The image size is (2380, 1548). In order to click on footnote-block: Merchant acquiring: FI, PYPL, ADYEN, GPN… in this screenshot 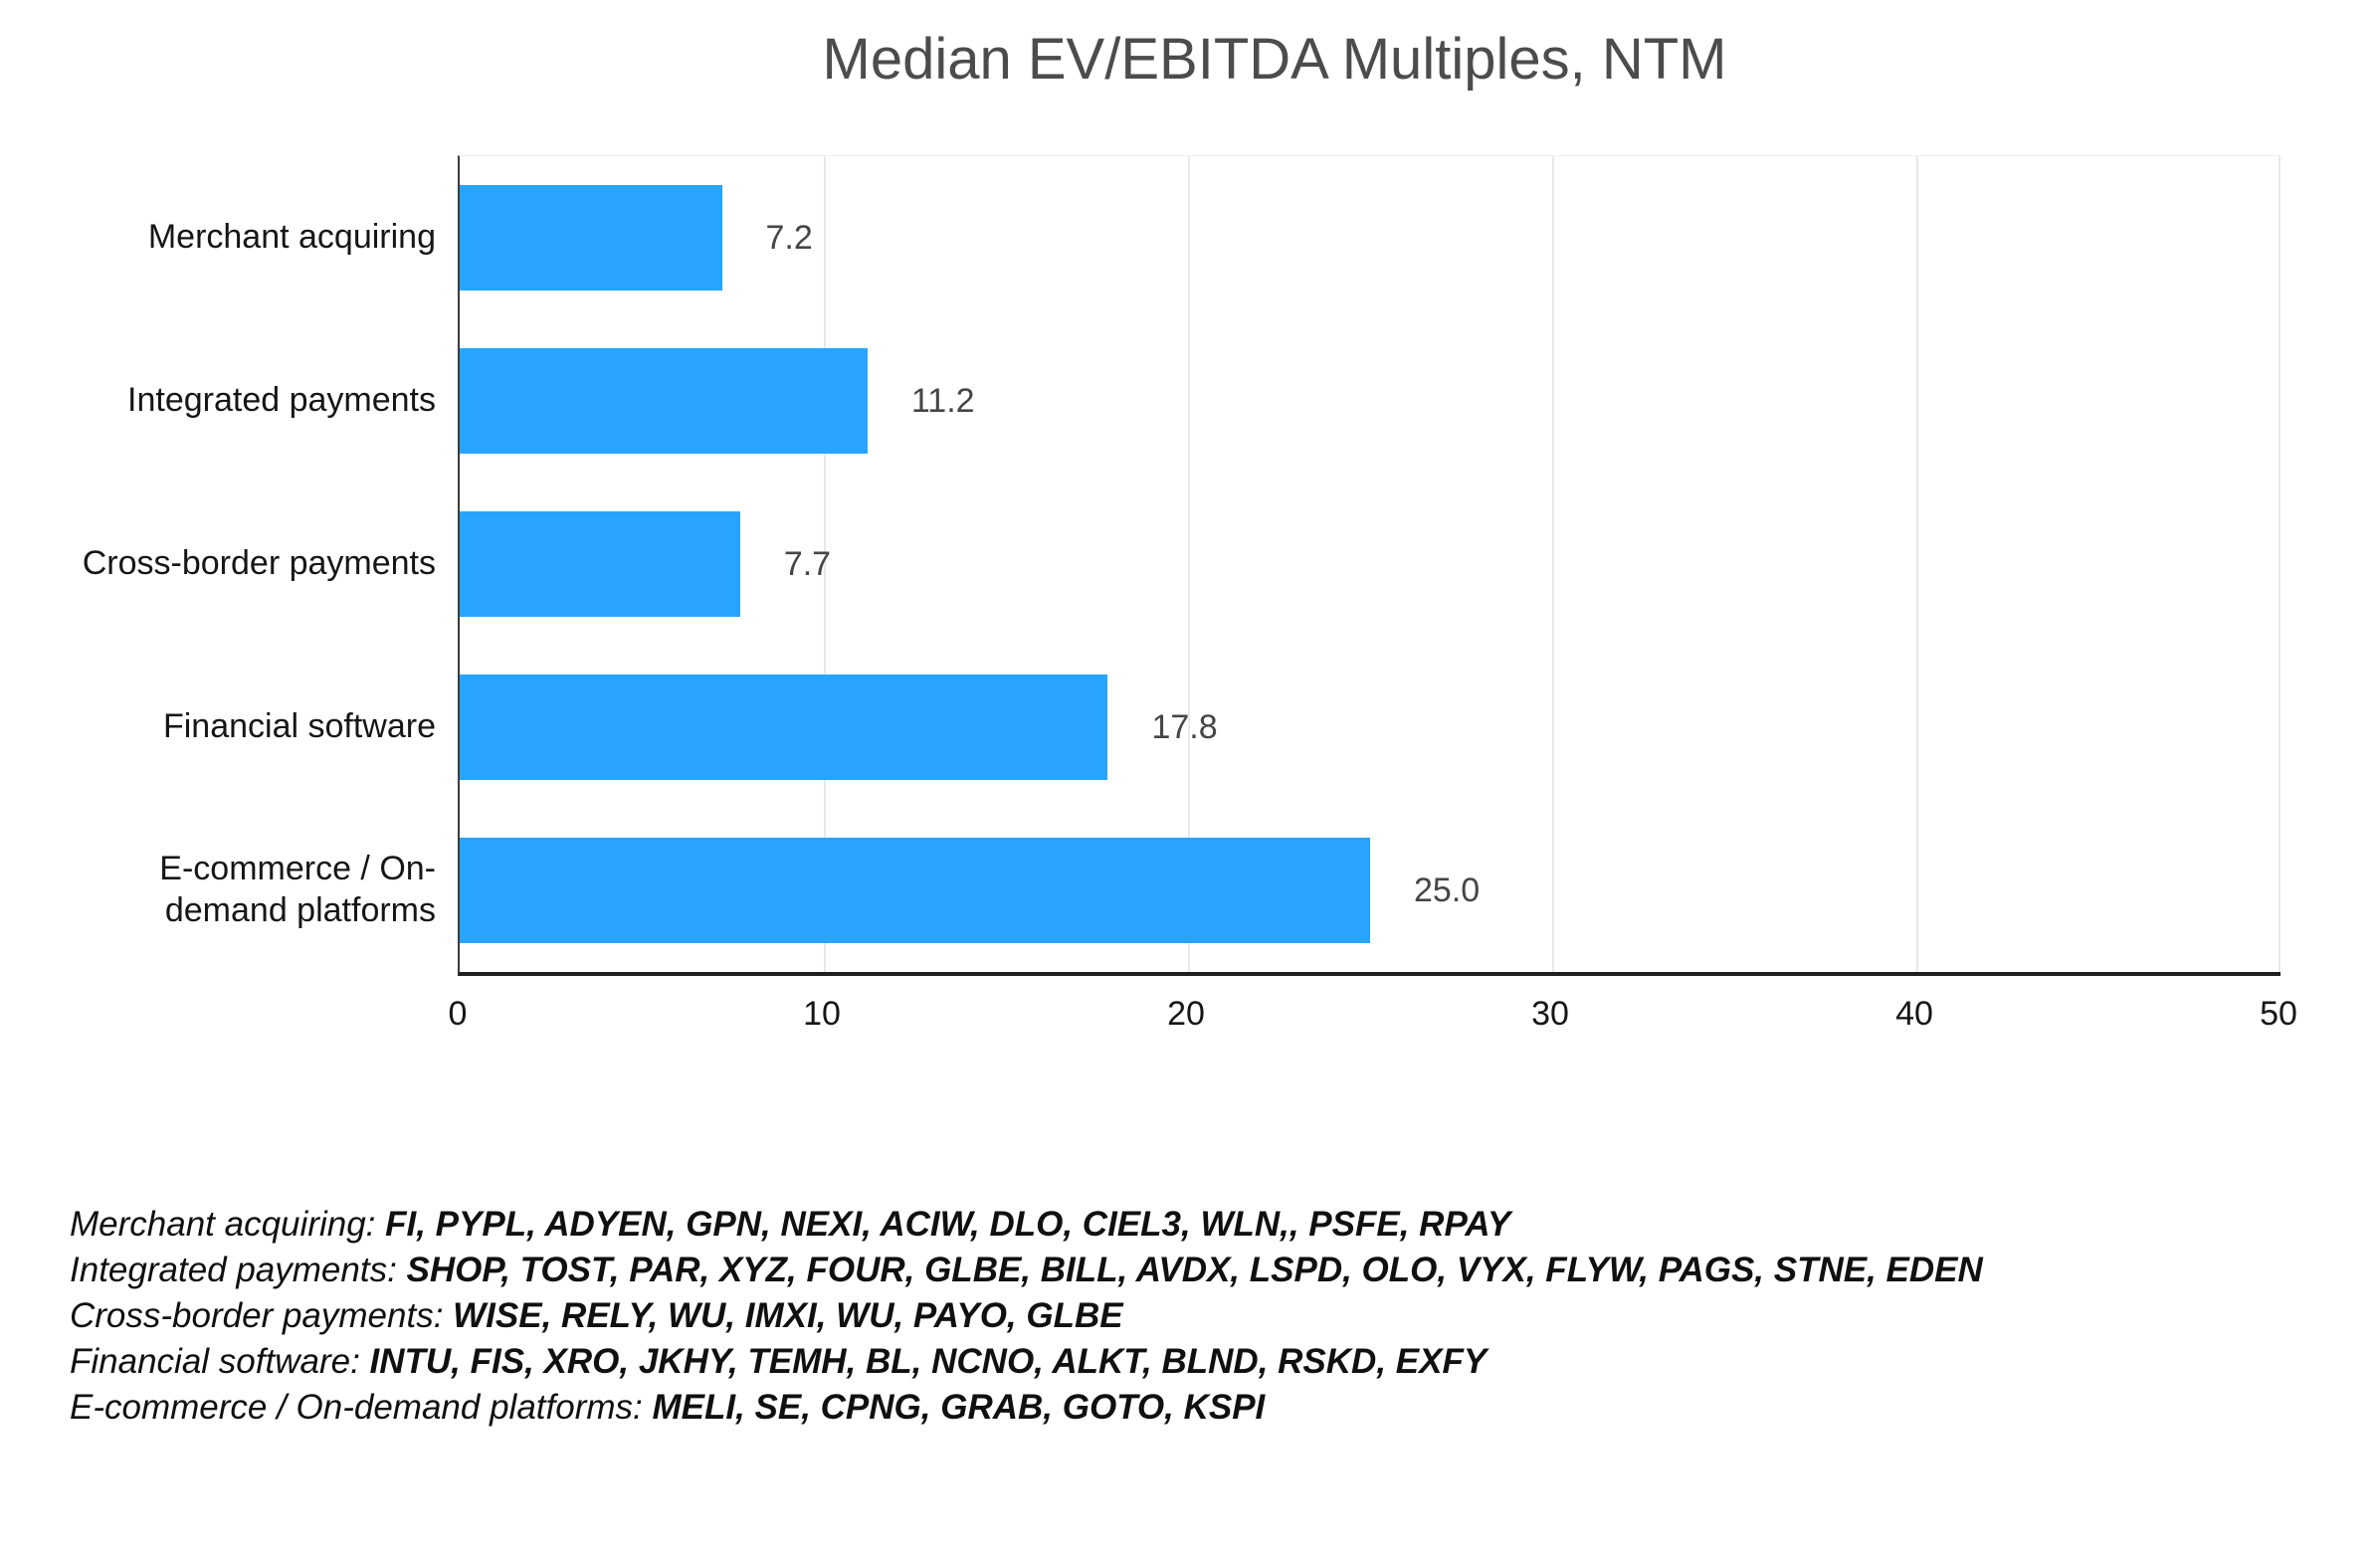, I will do `click(1205, 1316)`.